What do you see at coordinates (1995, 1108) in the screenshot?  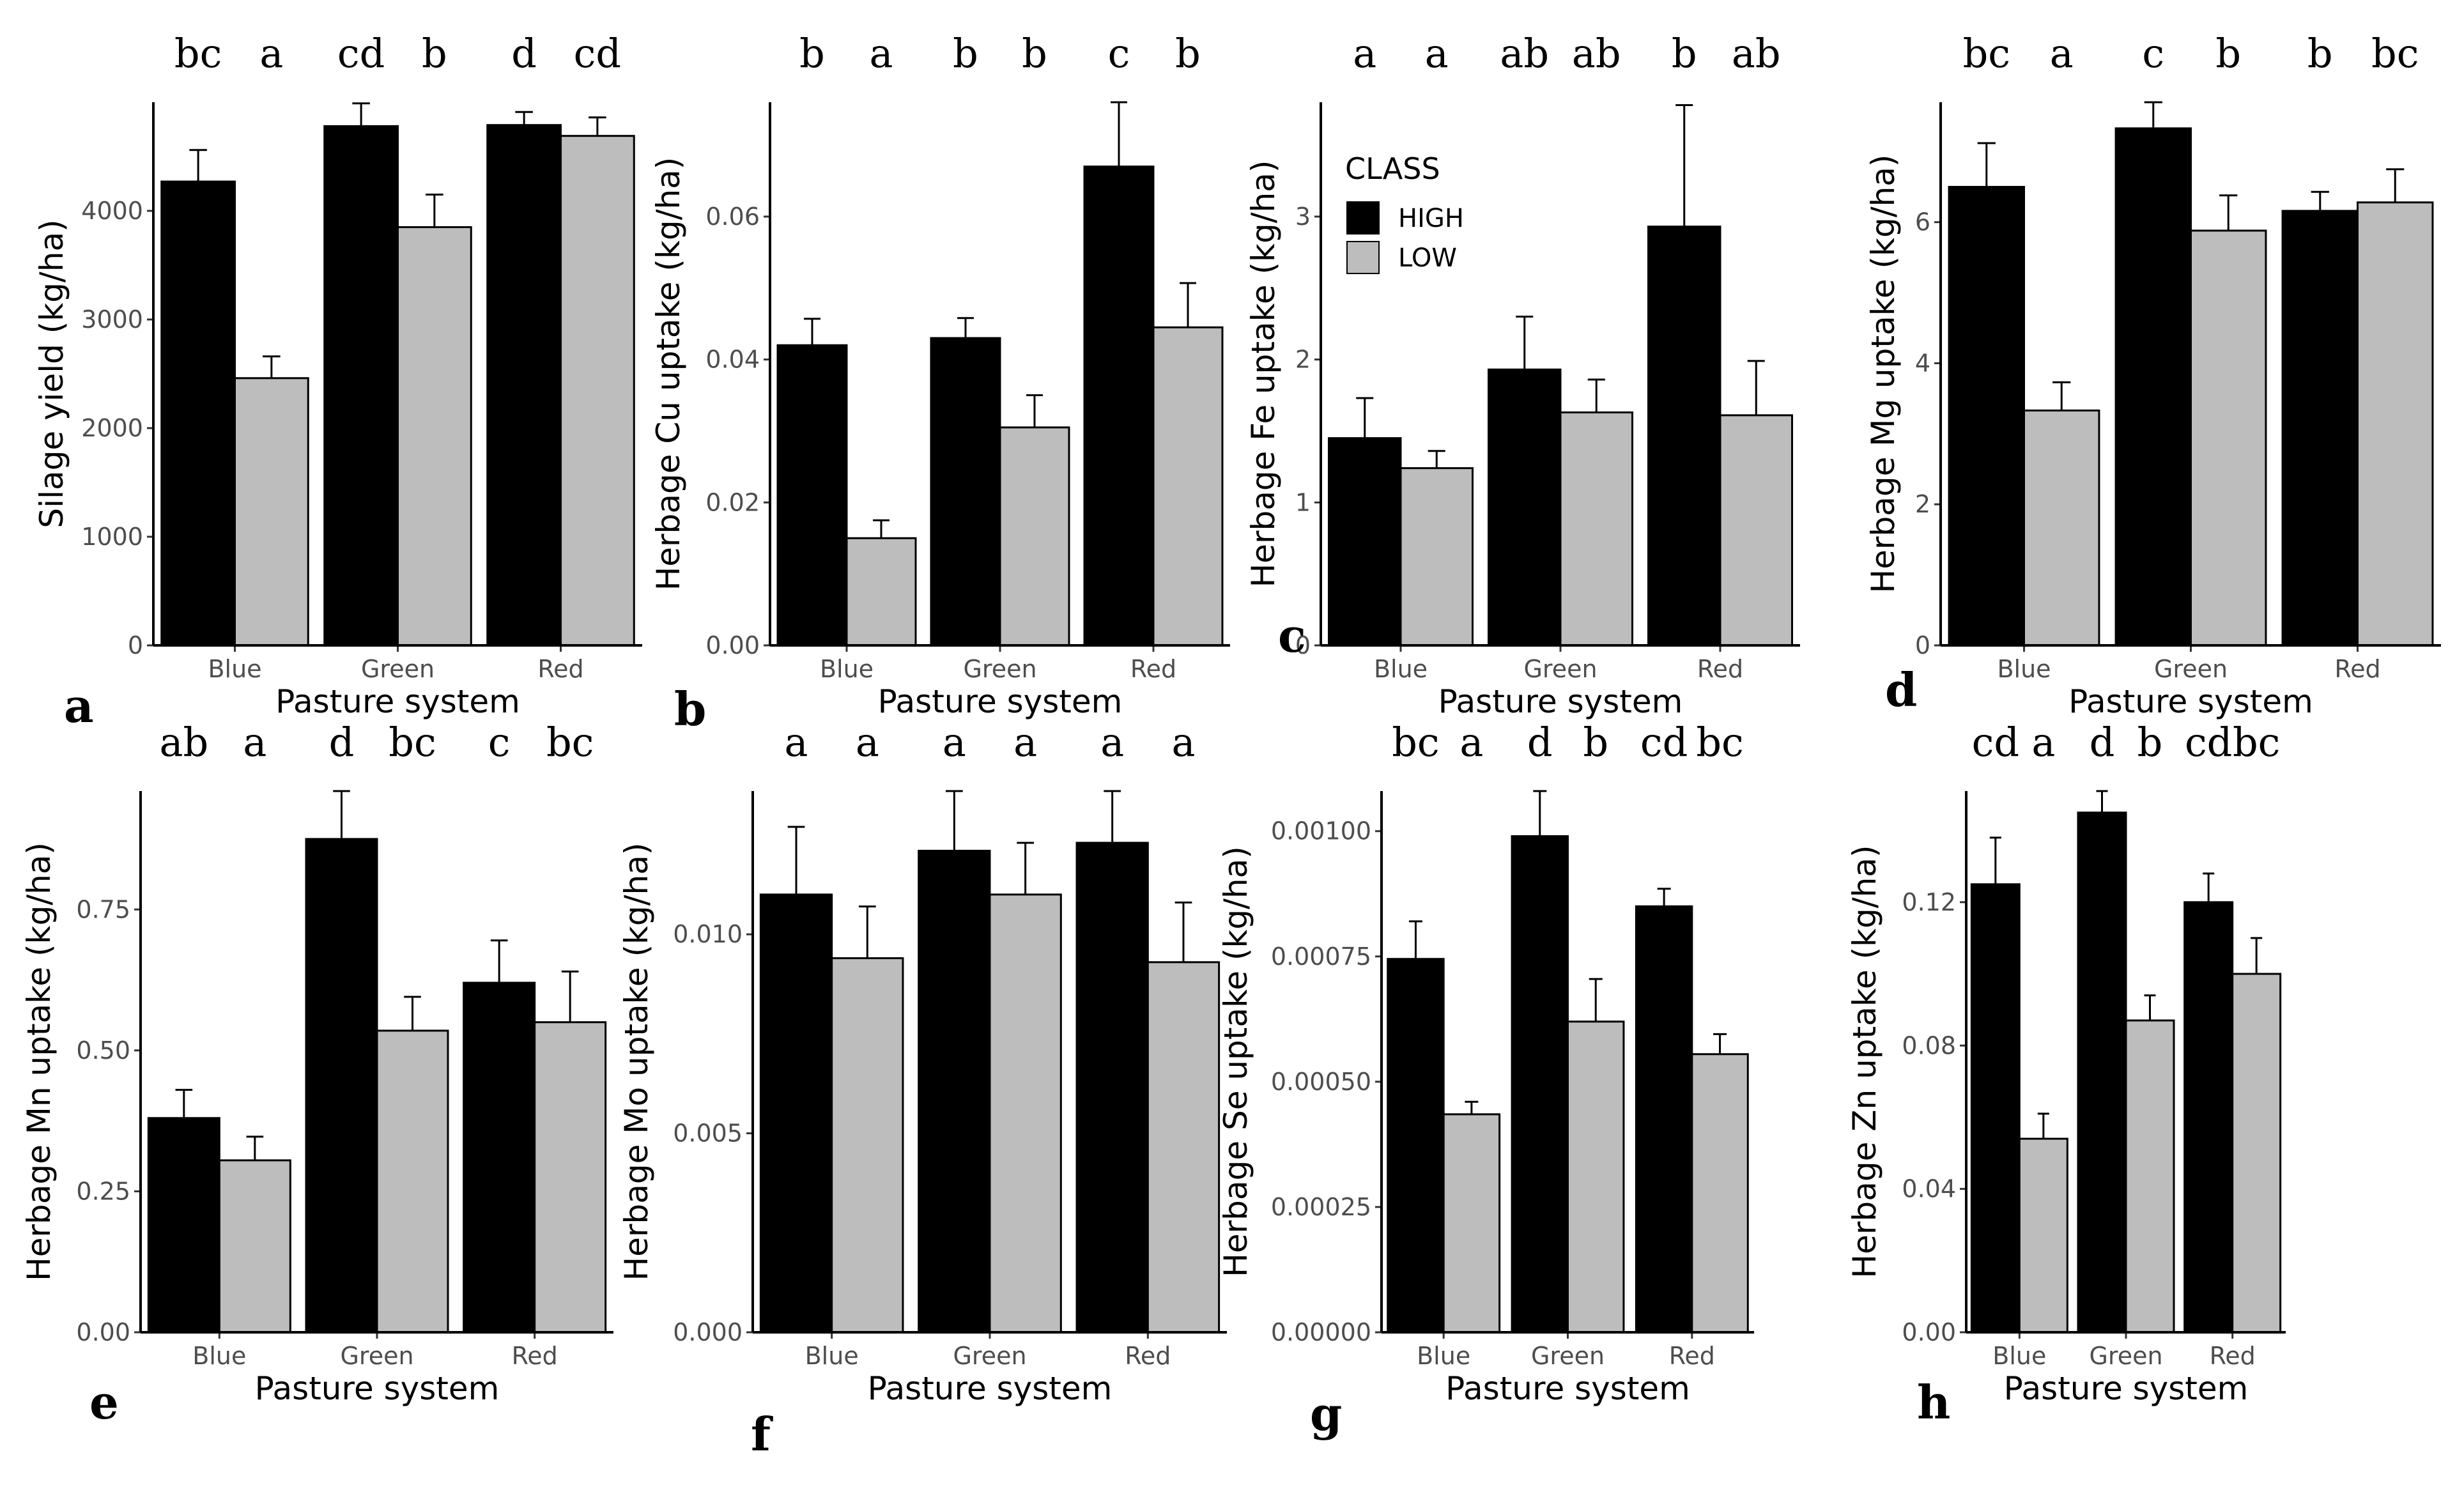 I see `bar-h-blue-high` at bounding box center [1995, 1108].